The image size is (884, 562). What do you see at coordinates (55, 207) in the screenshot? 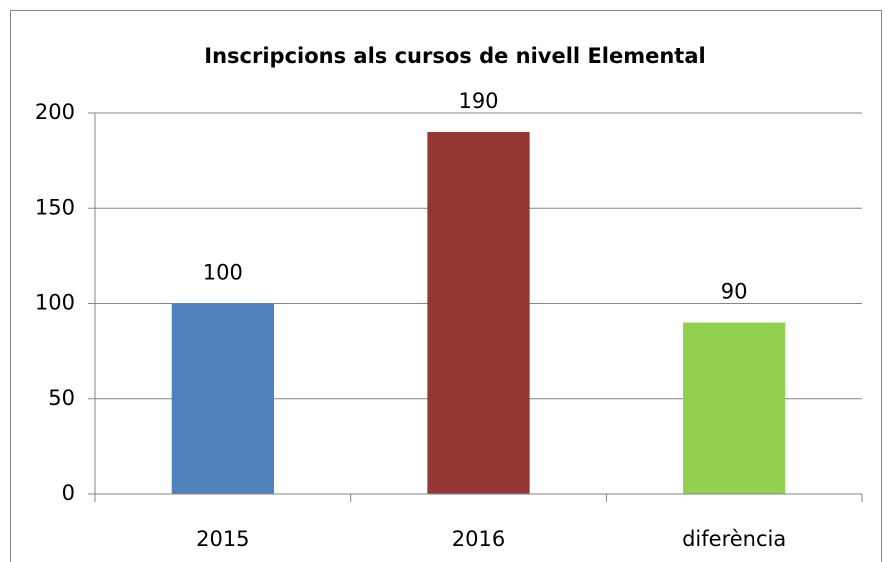
I see `y-tick-label: 150` at bounding box center [55, 207].